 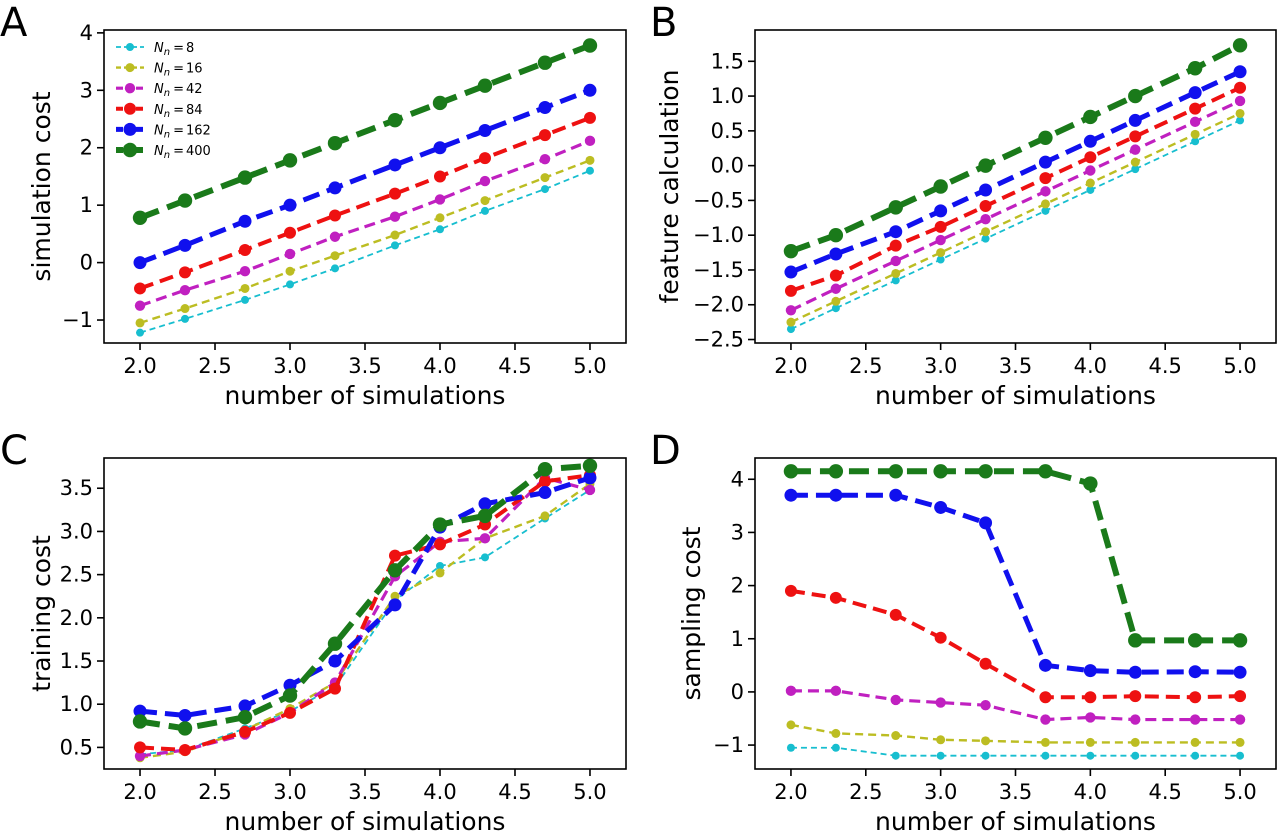 What do you see at coordinates (41, 613) in the screenshot?
I see `y-axis-label: training cost` at bounding box center [41, 613].